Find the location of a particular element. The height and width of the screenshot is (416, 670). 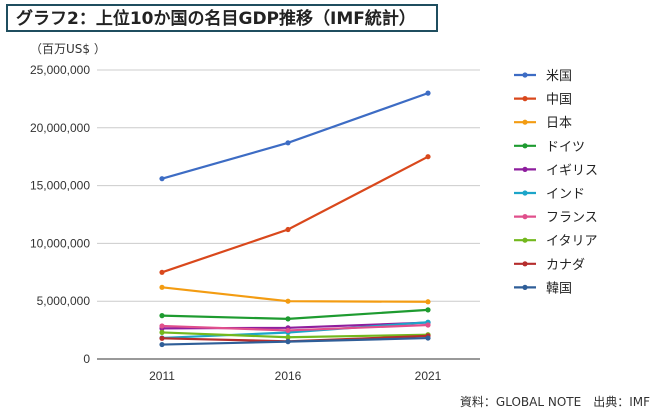

legend-label: イタリア is located at coordinates (571, 240).